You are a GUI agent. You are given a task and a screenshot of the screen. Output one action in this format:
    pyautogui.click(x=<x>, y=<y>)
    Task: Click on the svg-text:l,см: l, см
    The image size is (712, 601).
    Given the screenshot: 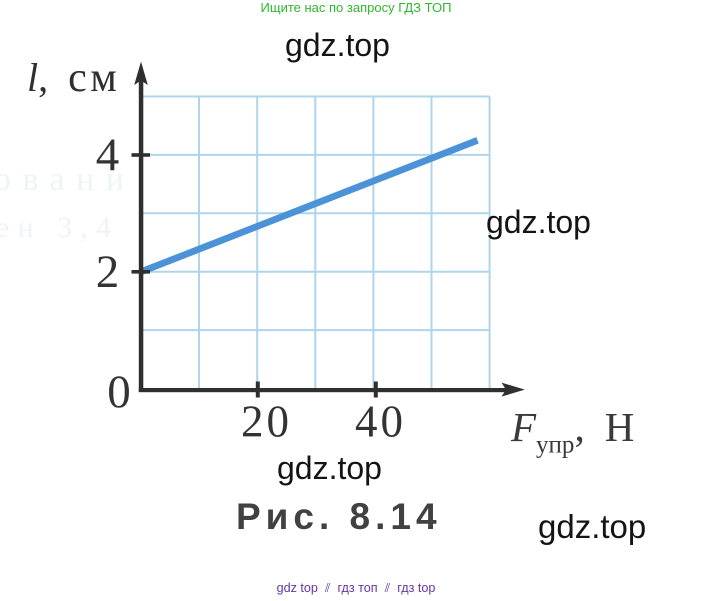 What is the action you would take?
    pyautogui.click(x=73, y=78)
    